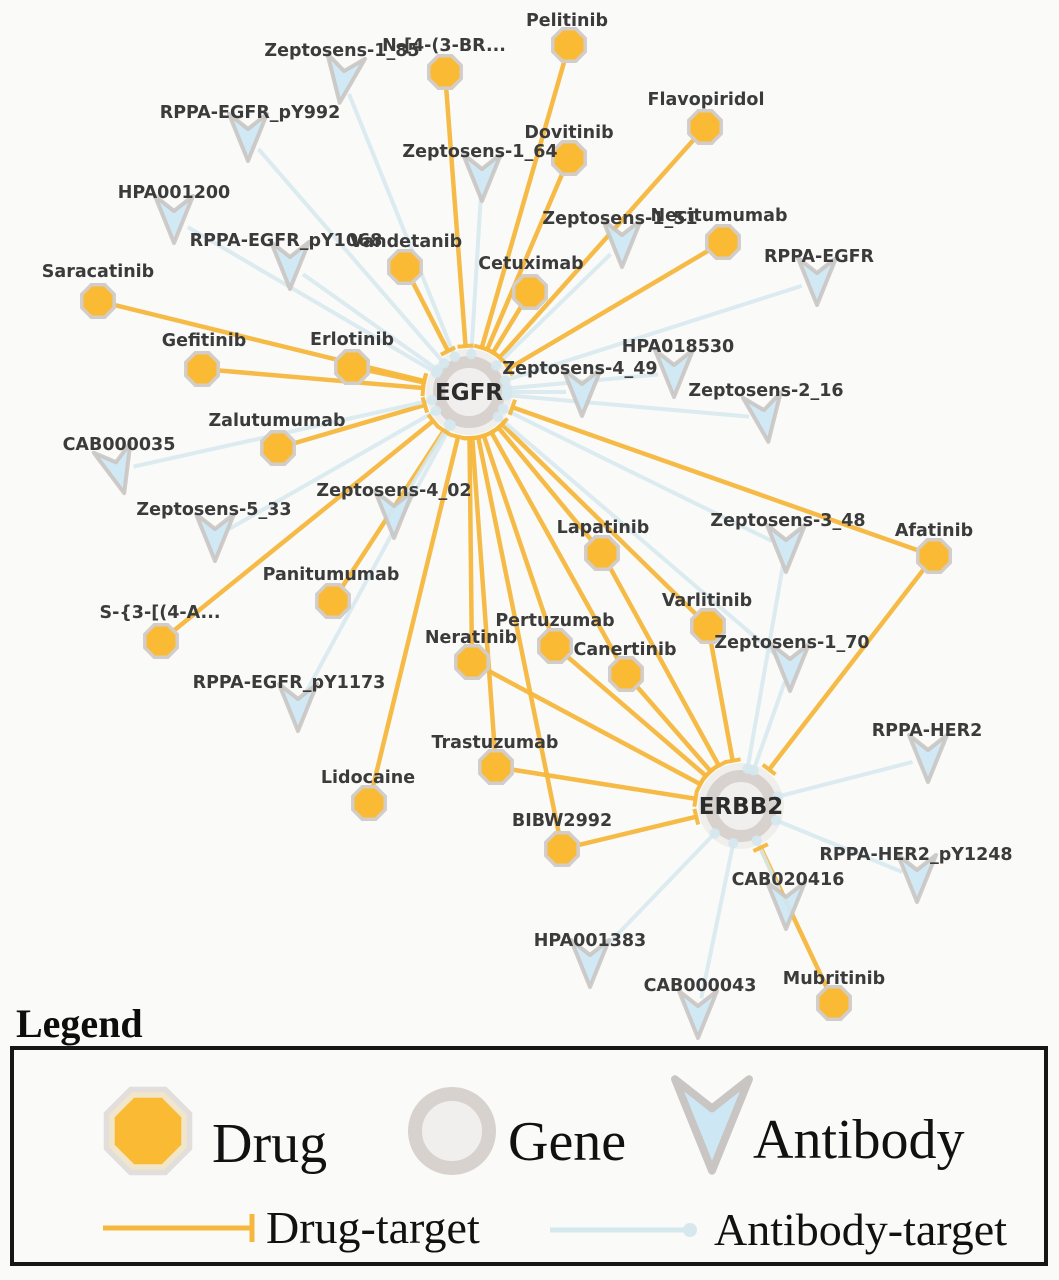  I want to click on drug-node-vandetanib, so click(405, 267).